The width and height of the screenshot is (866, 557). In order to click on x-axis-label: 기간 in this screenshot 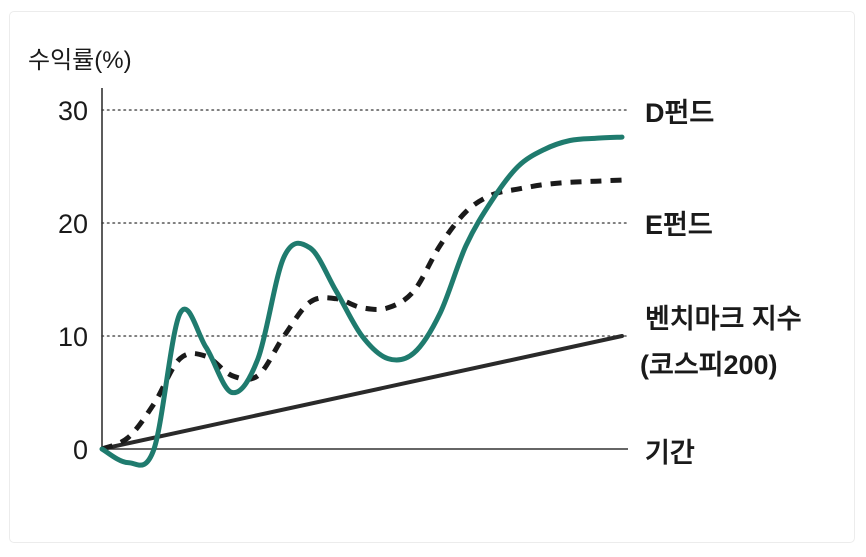, I will do `click(670, 453)`.